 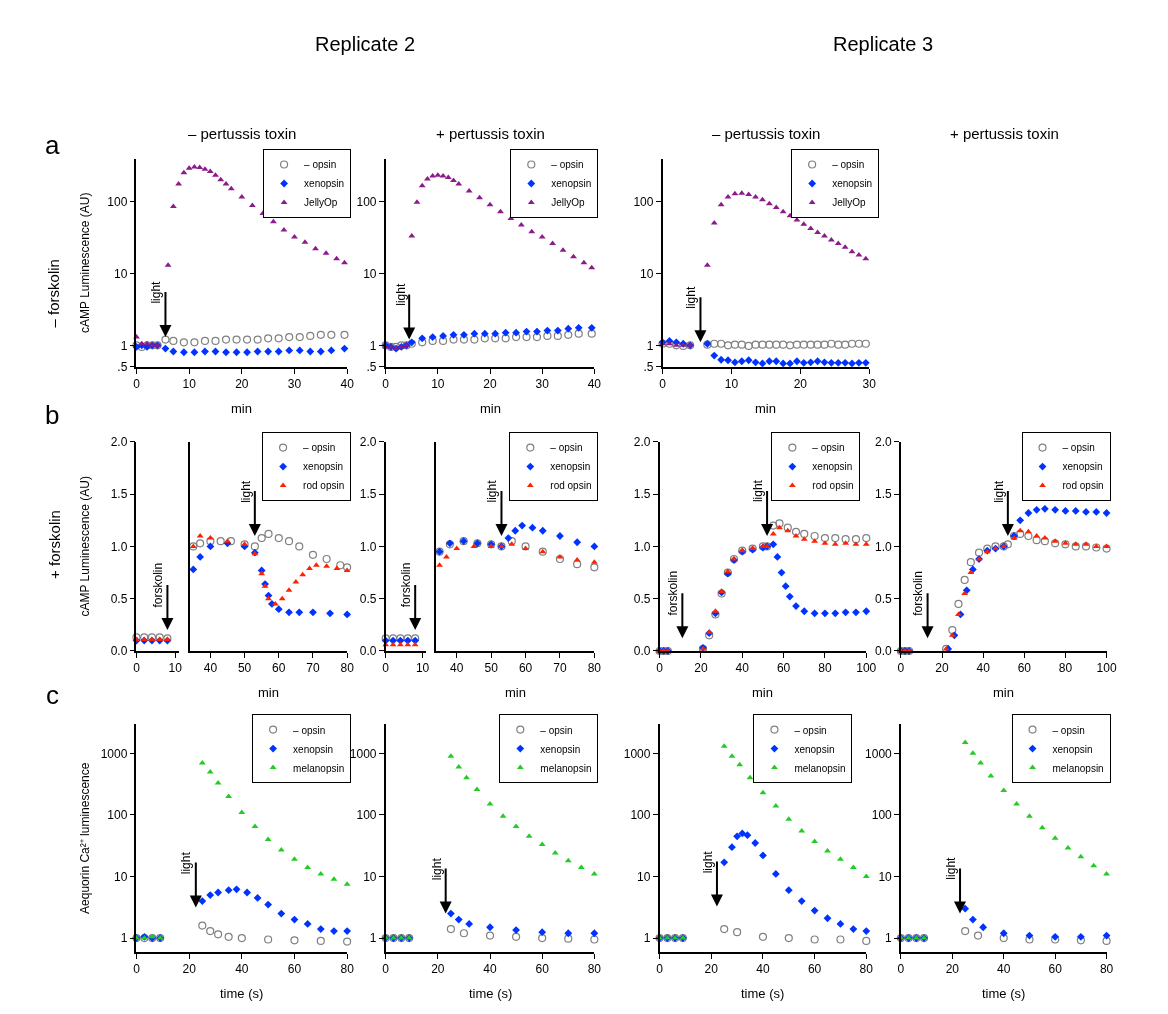 What do you see at coordinates (52, 415) in the screenshot?
I see `text: b` at bounding box center [52, 415].